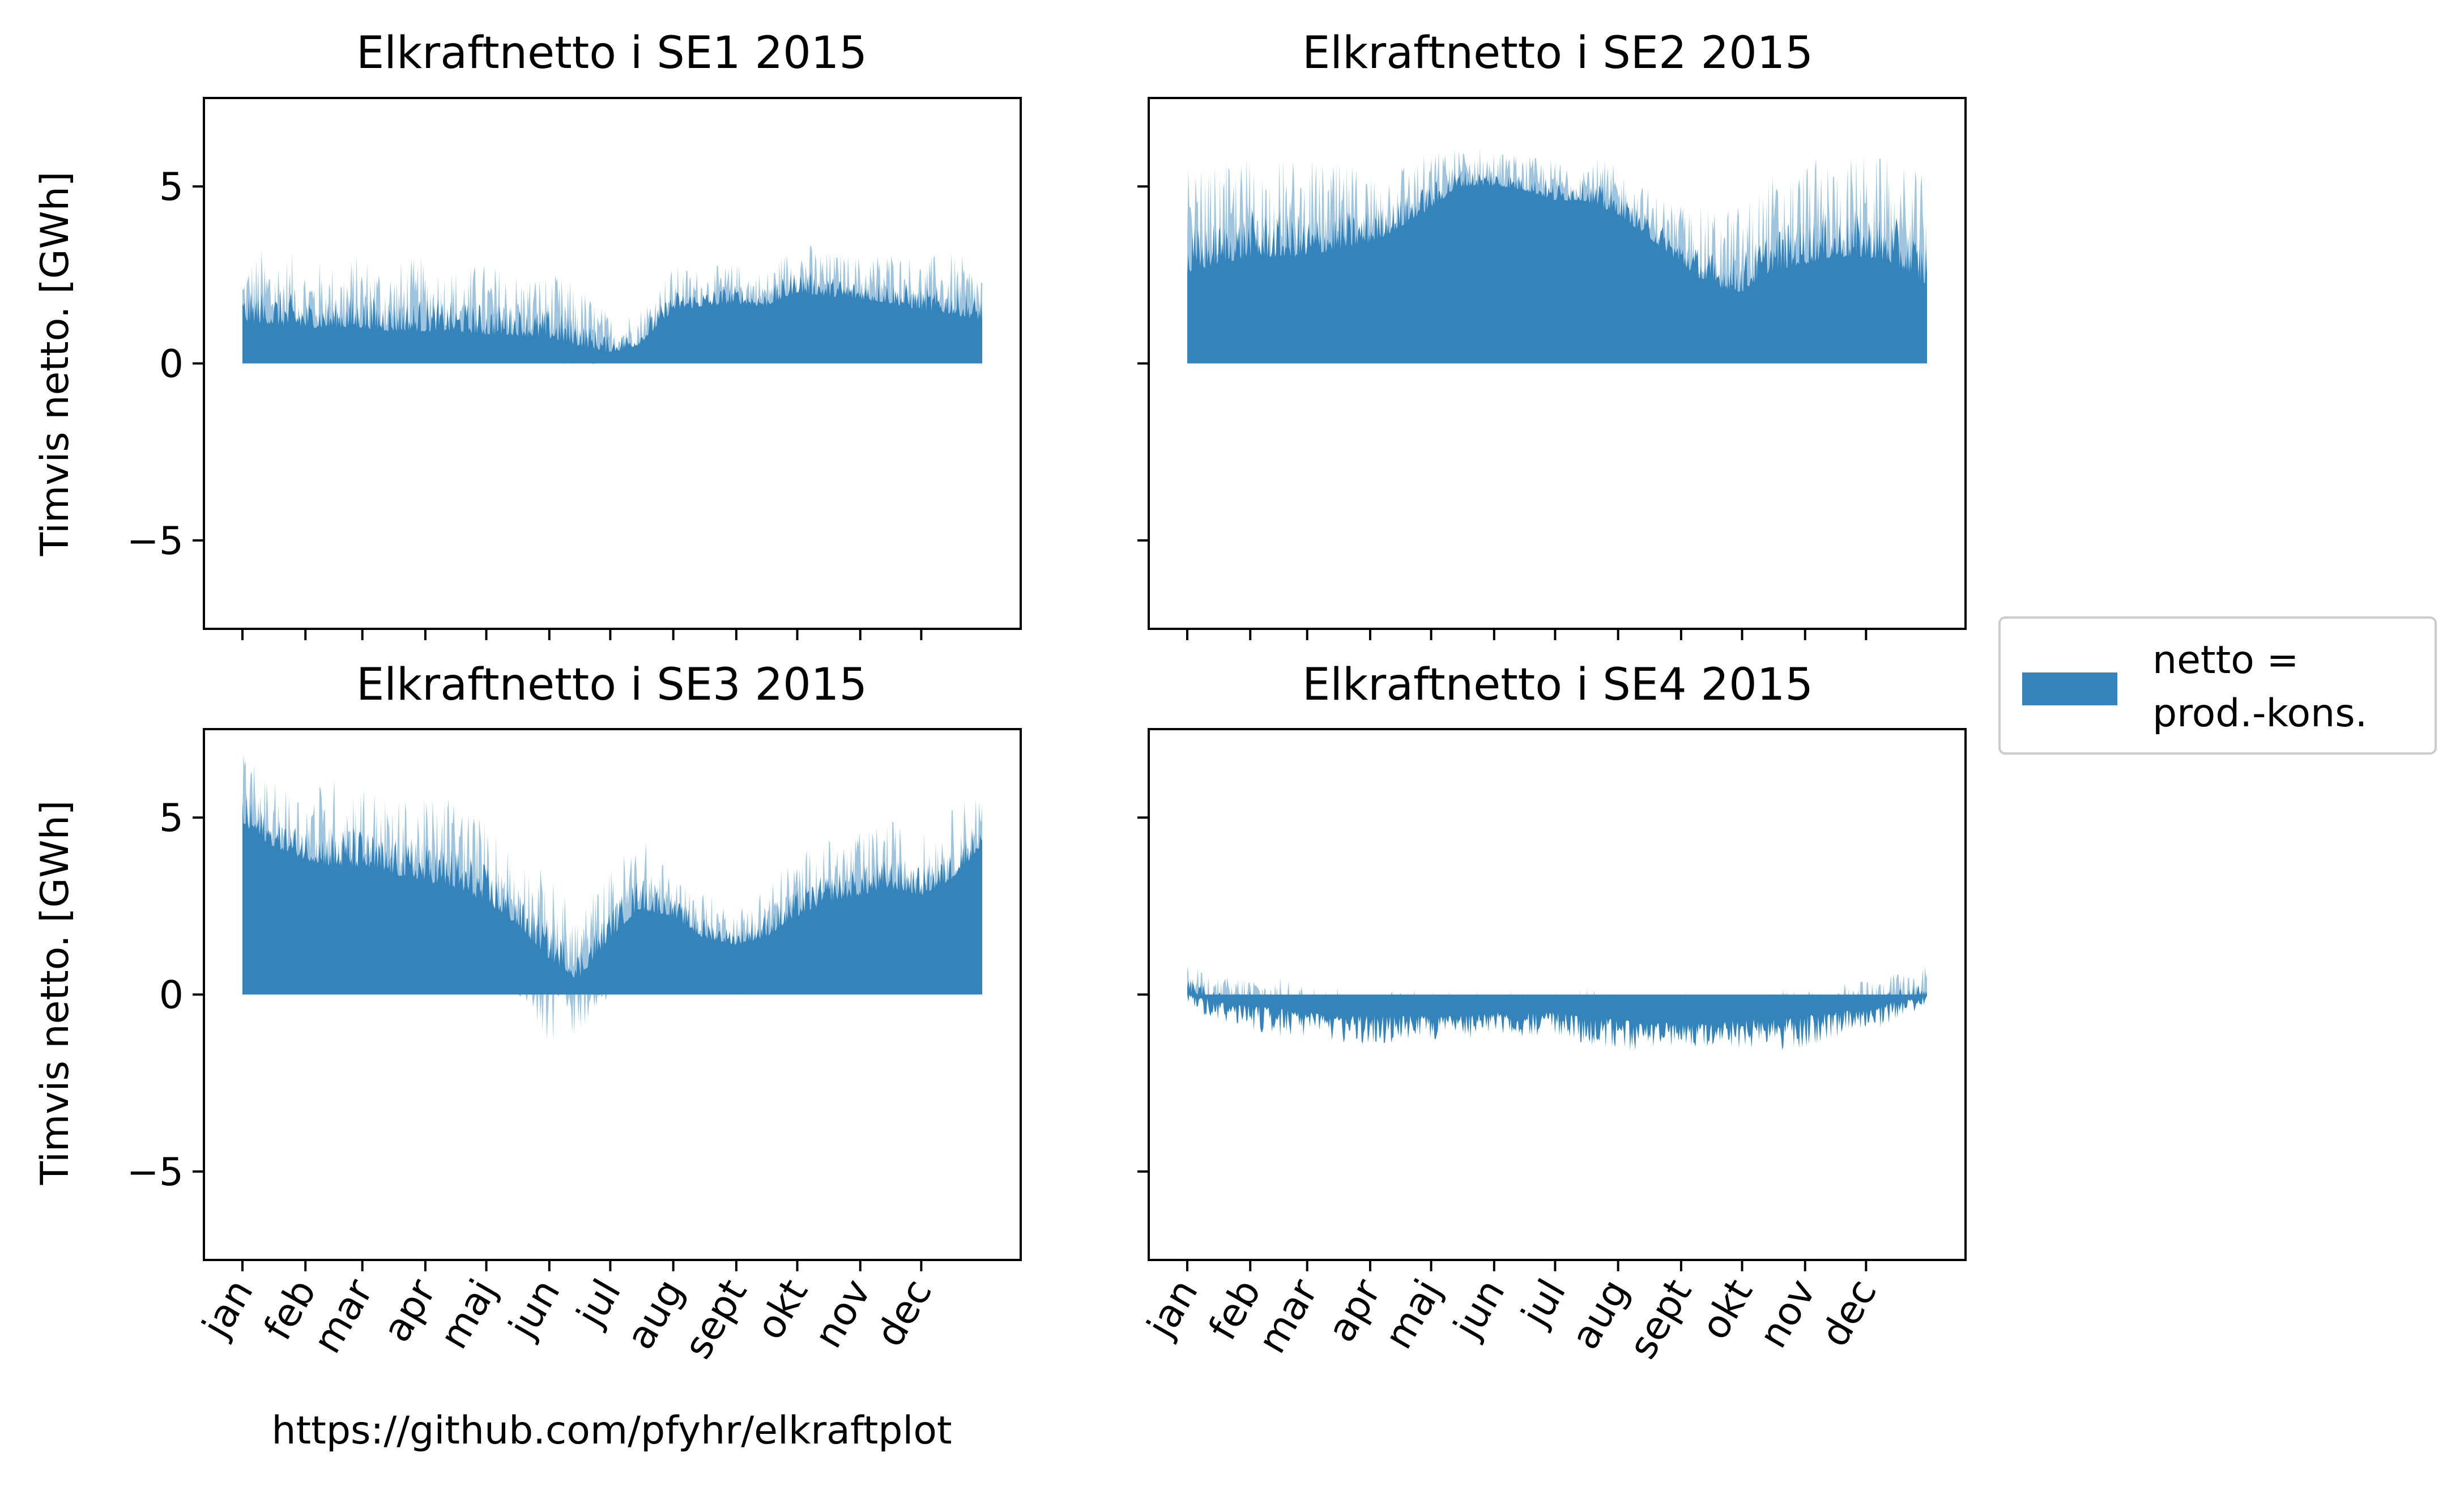 Image resolution: width=2464 pixels, height=1486 pixels. I want to click on subplot-title: Elkraftnetto i SE1 2015, so click(611, 53).